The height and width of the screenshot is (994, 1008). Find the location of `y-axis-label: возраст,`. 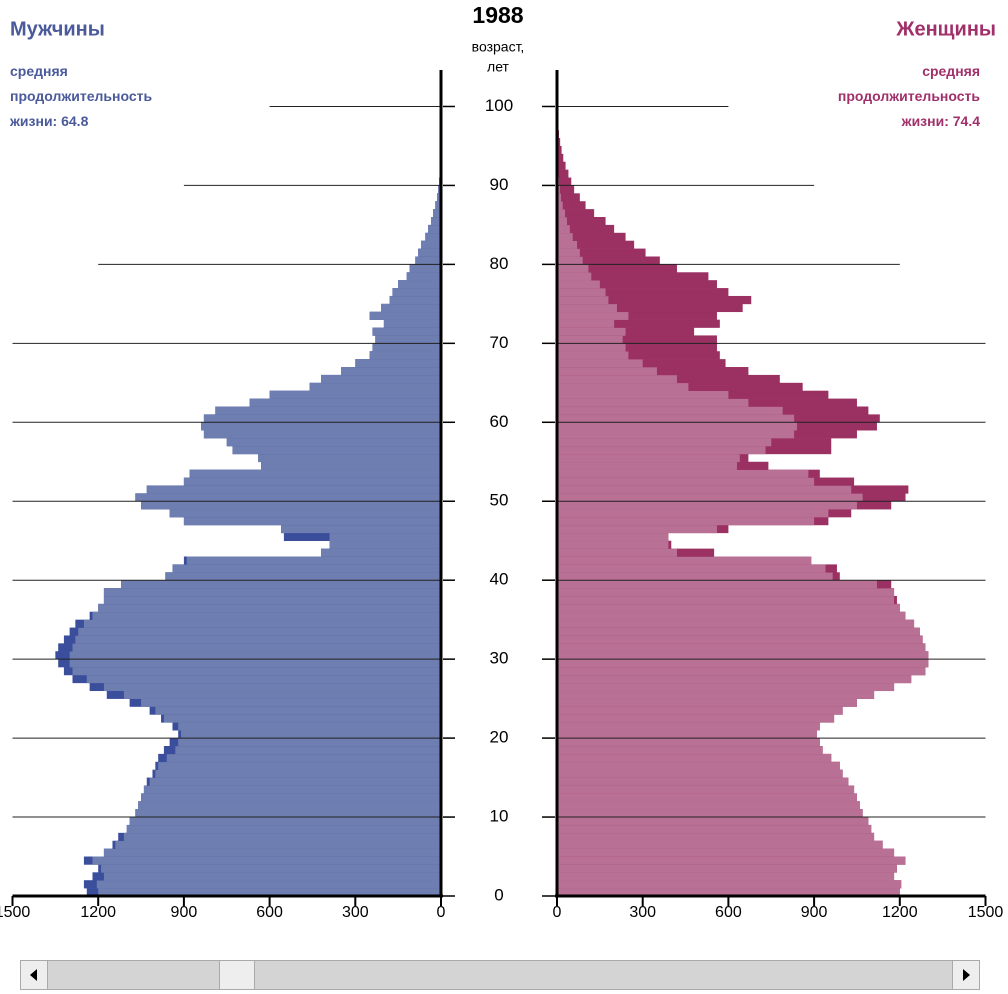

y-axis-label: возраст, is located at coordinates (498, 47).